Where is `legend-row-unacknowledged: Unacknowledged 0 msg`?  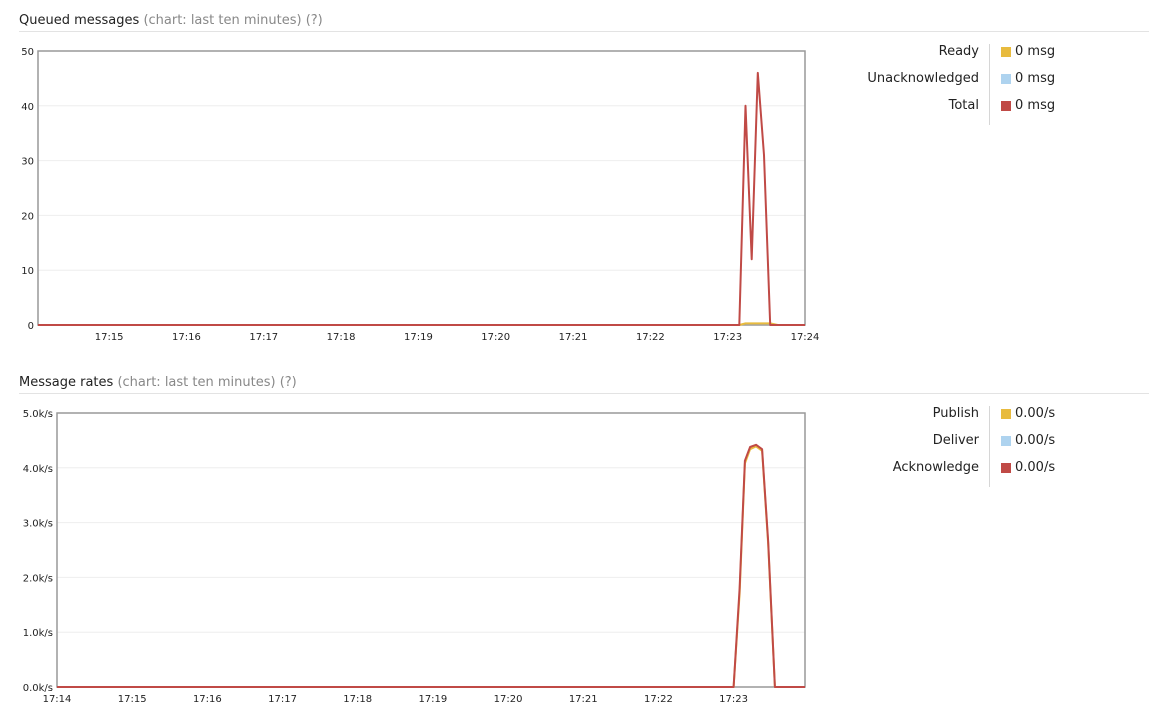 legend-row-unacknowledged: Unacknowledged 0 msg is located at coordinates (970, 84).